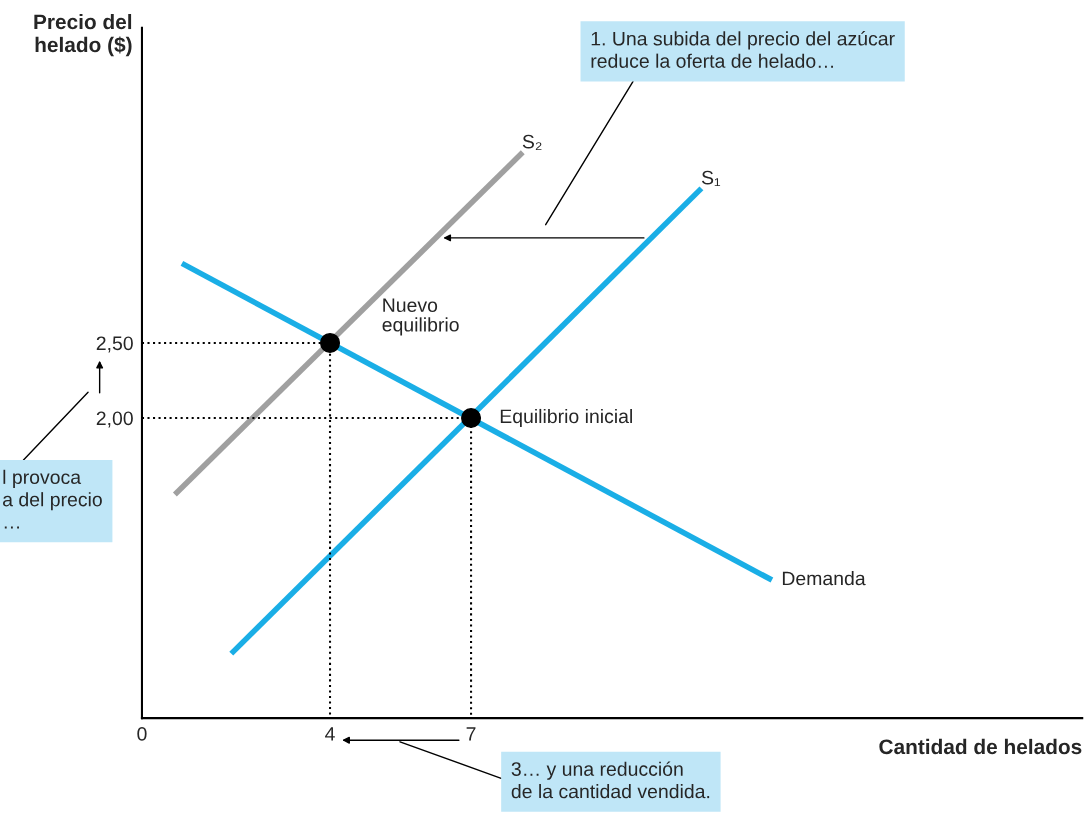 This screenshot has width=1087, height=817. Describe the element at coordinates (980, 746) in the screenshot. I see `x-axis-title: Cantidad de helados` at that location.